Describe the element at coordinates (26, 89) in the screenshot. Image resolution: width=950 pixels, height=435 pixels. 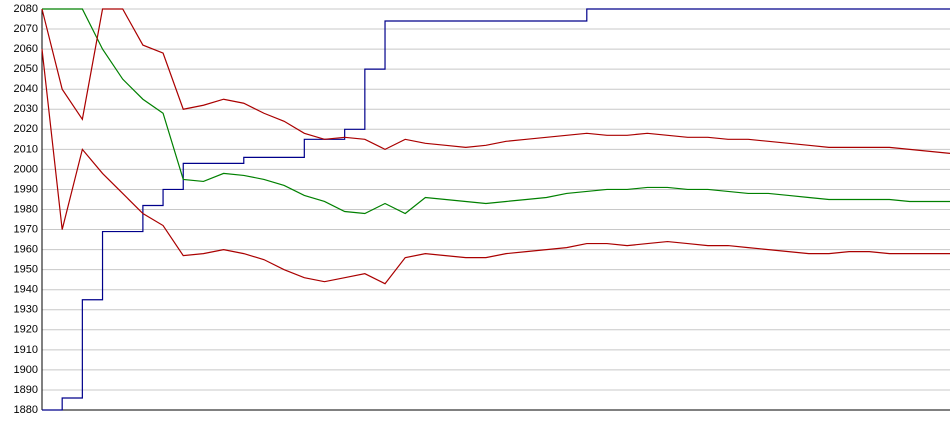
I see `y-tick-label: 2040` at that location.